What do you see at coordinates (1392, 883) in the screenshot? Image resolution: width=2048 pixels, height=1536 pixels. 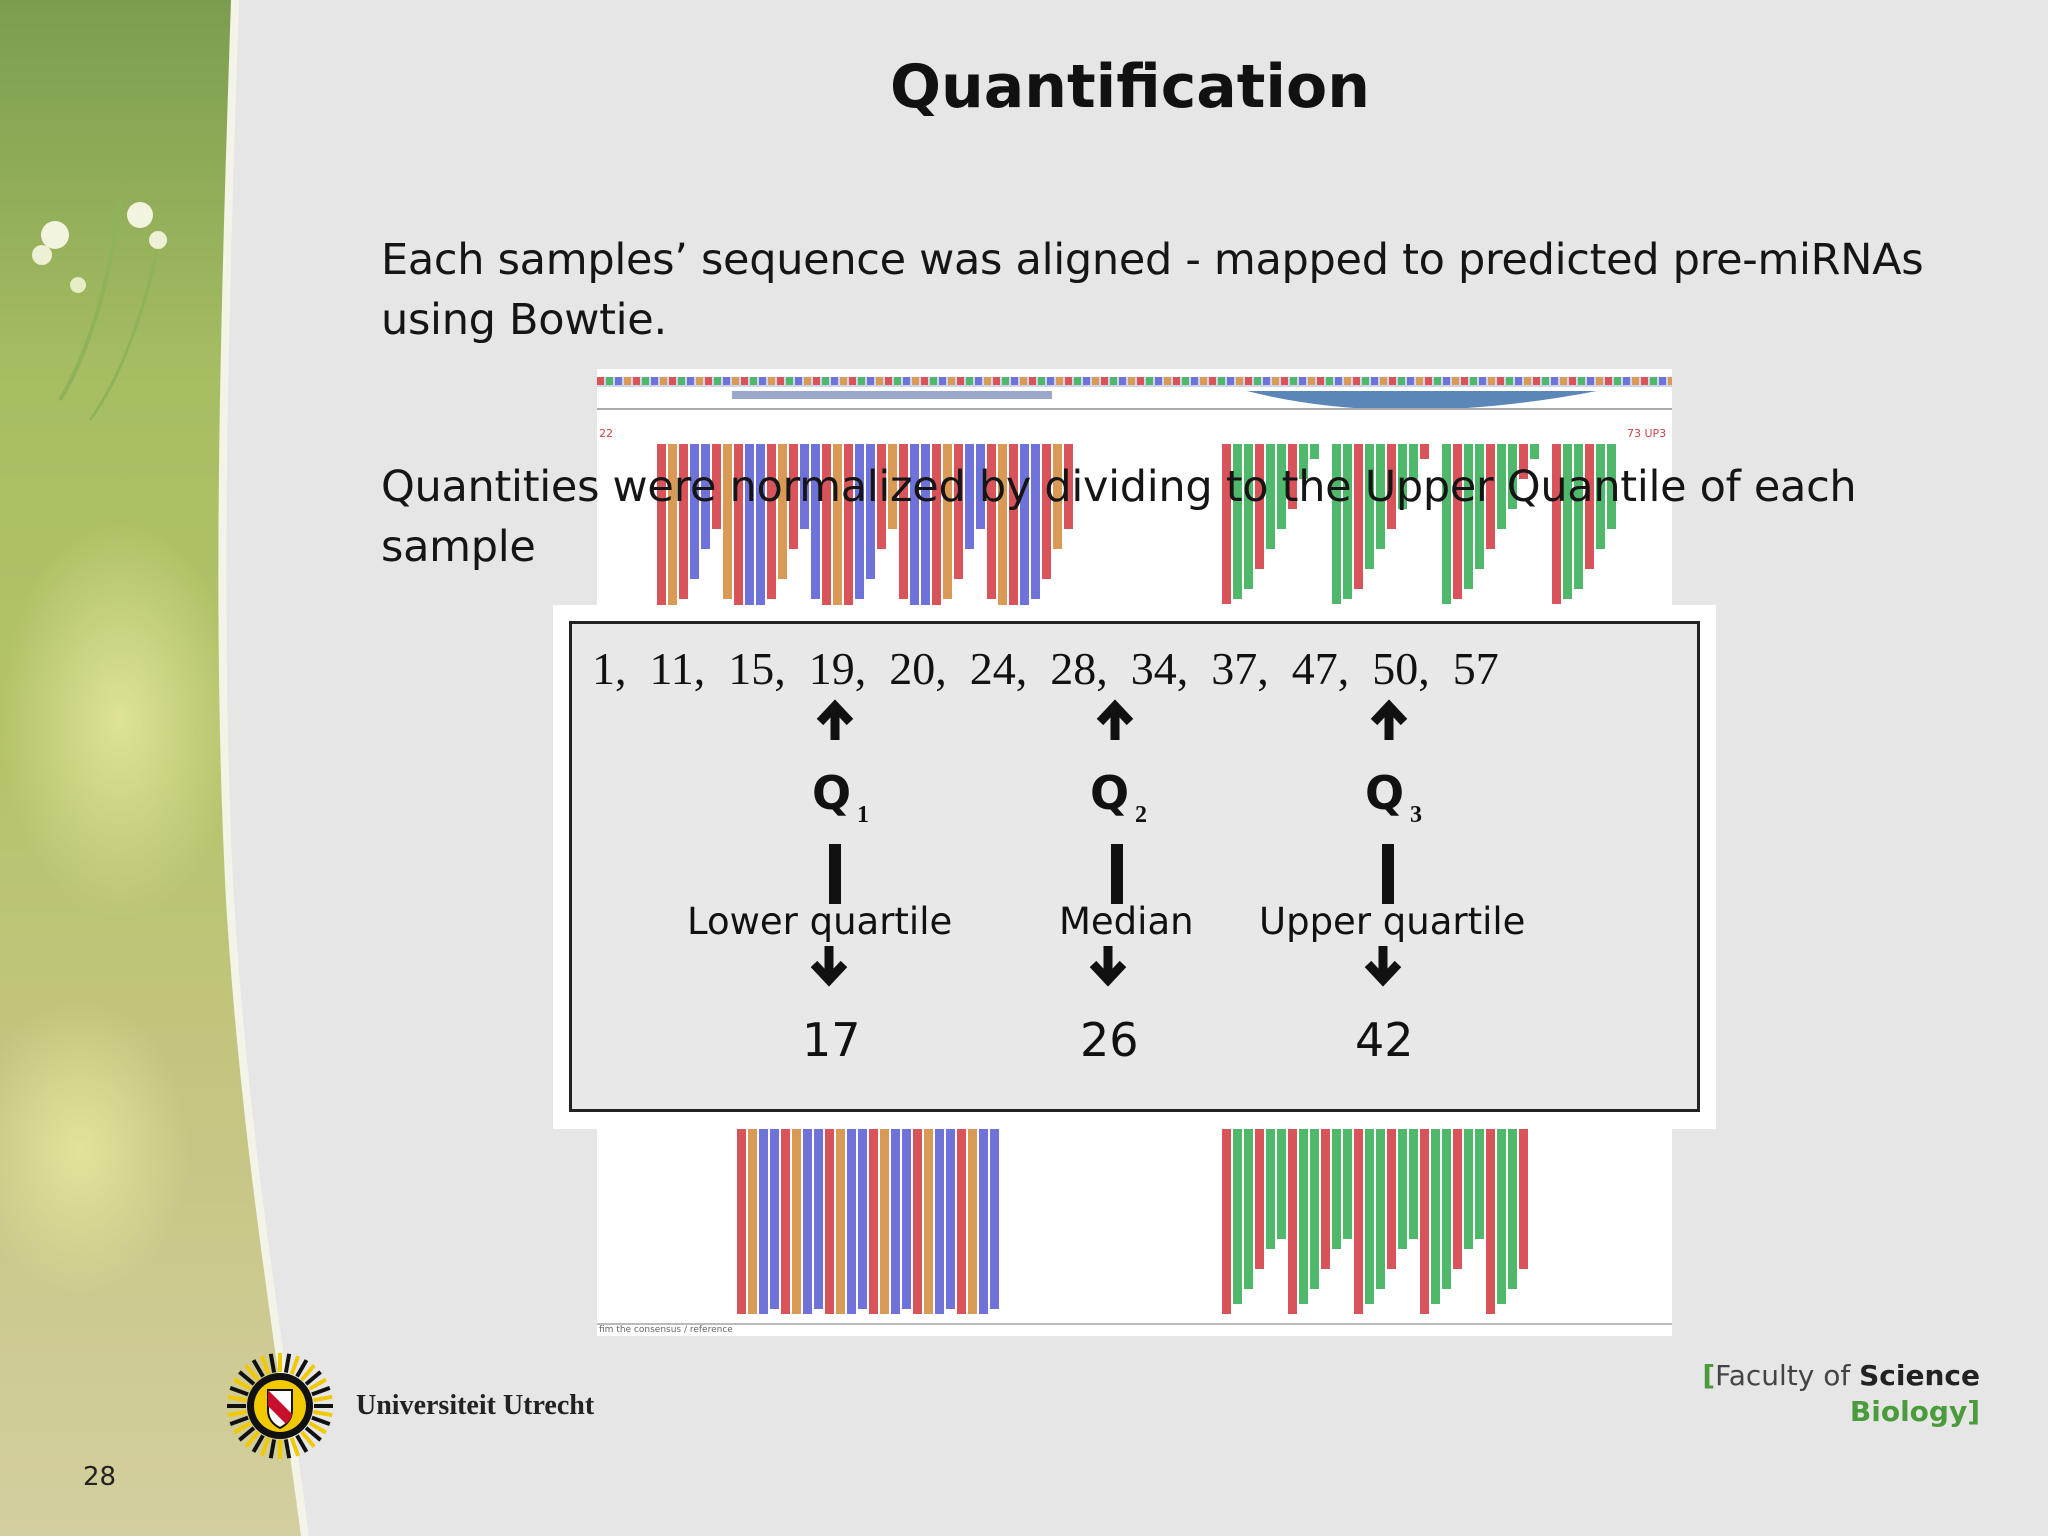 I see `quartile-q3: Q 3 Upper quartile 42` at bounding box center [1392, 883].